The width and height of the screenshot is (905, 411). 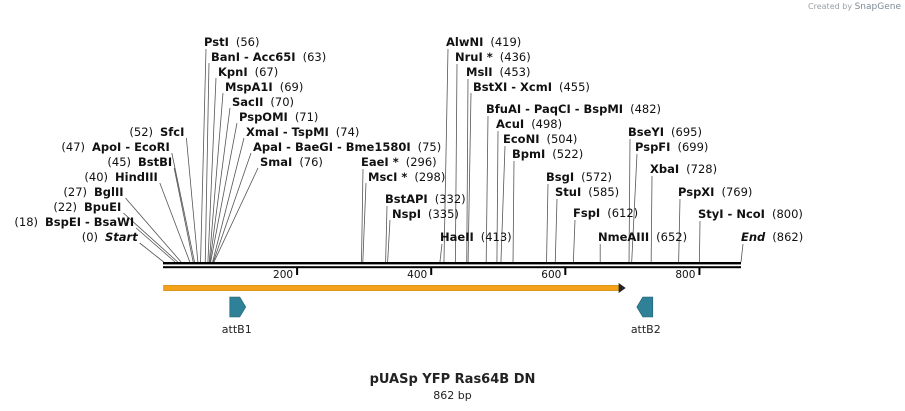 I want to click on badge-prefix: Created by, so click(x=830, y=6).